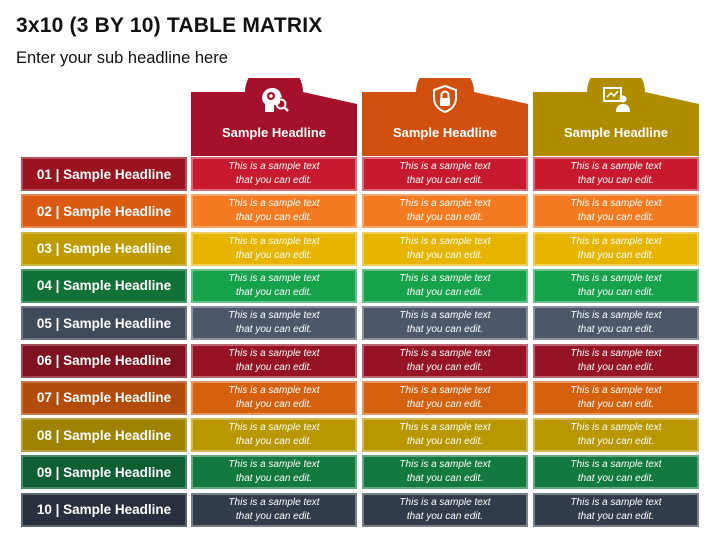  Describe the element at coordinates (104, 323) in the screenshot. I see `row-label-5: 05 | Sample Headline` at that location.